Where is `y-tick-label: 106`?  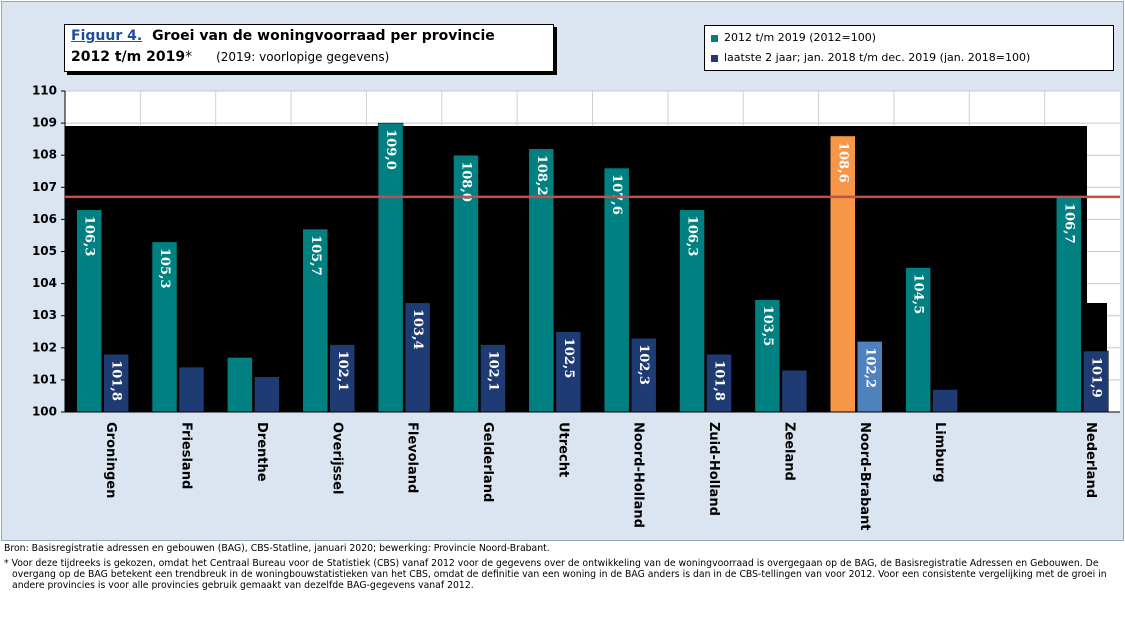 y-tick-label: 106 is located at coordinates (44, 219).